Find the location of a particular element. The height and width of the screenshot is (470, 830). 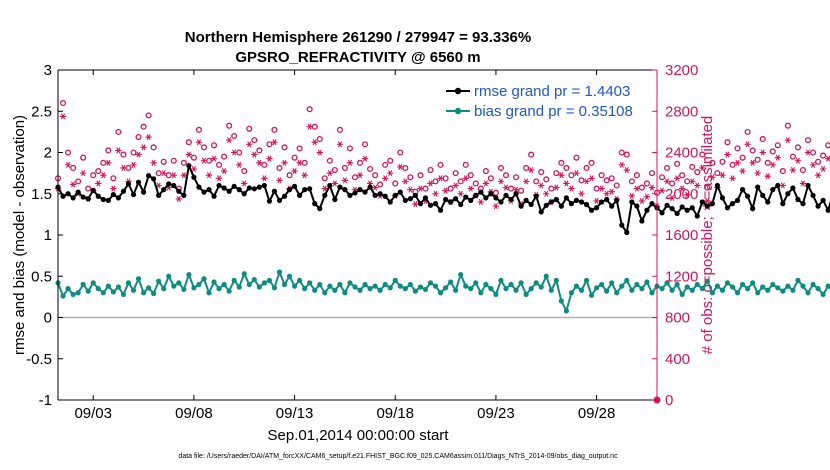

y-left-tick-label: -1 is located at coordinates (45, 400).